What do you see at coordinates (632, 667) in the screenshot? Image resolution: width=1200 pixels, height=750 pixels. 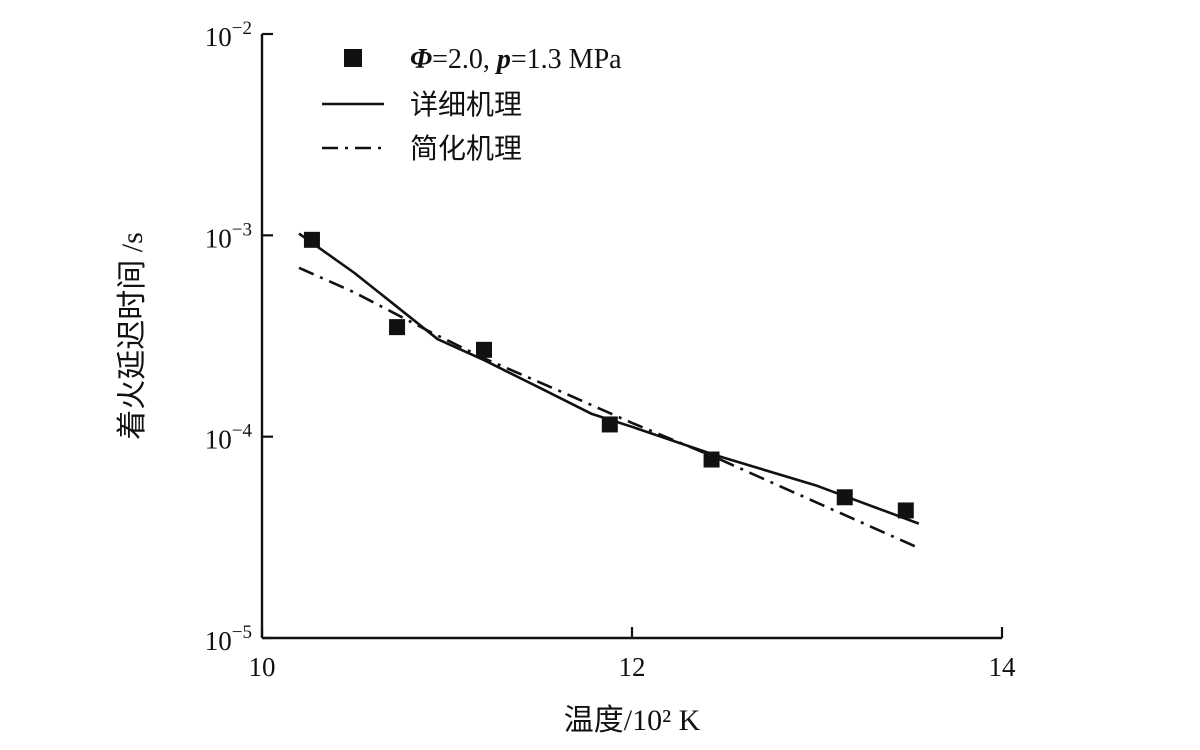 I see `x-tick-label: 12` at bounding box center [632, 667].